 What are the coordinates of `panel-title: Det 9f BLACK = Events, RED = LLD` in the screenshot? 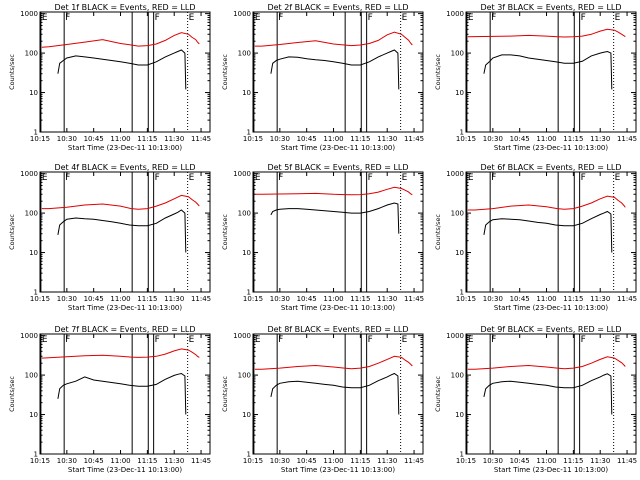 It's located at (550, 329).